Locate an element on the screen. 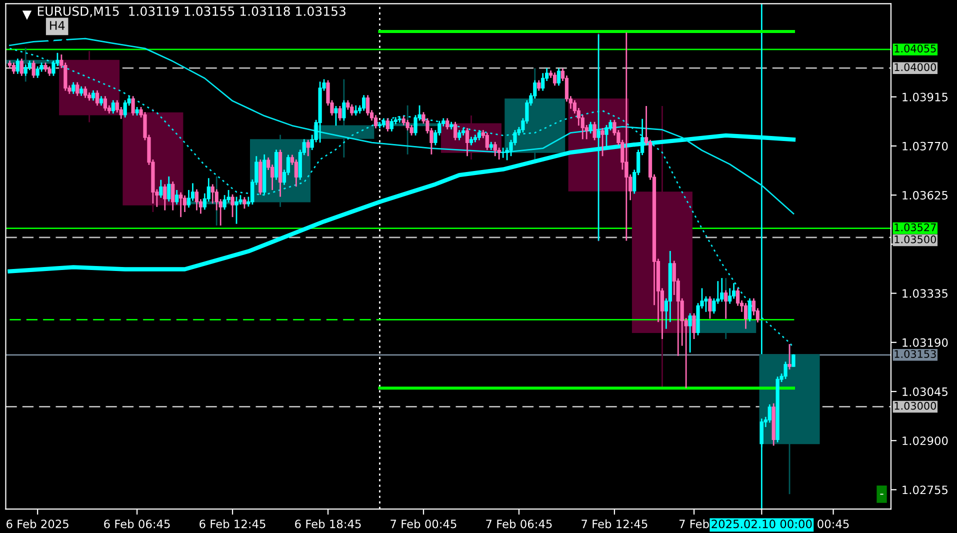 The image size is (957, 533). ref-line-label: 1.03527 is located at coordinates (915, 227).